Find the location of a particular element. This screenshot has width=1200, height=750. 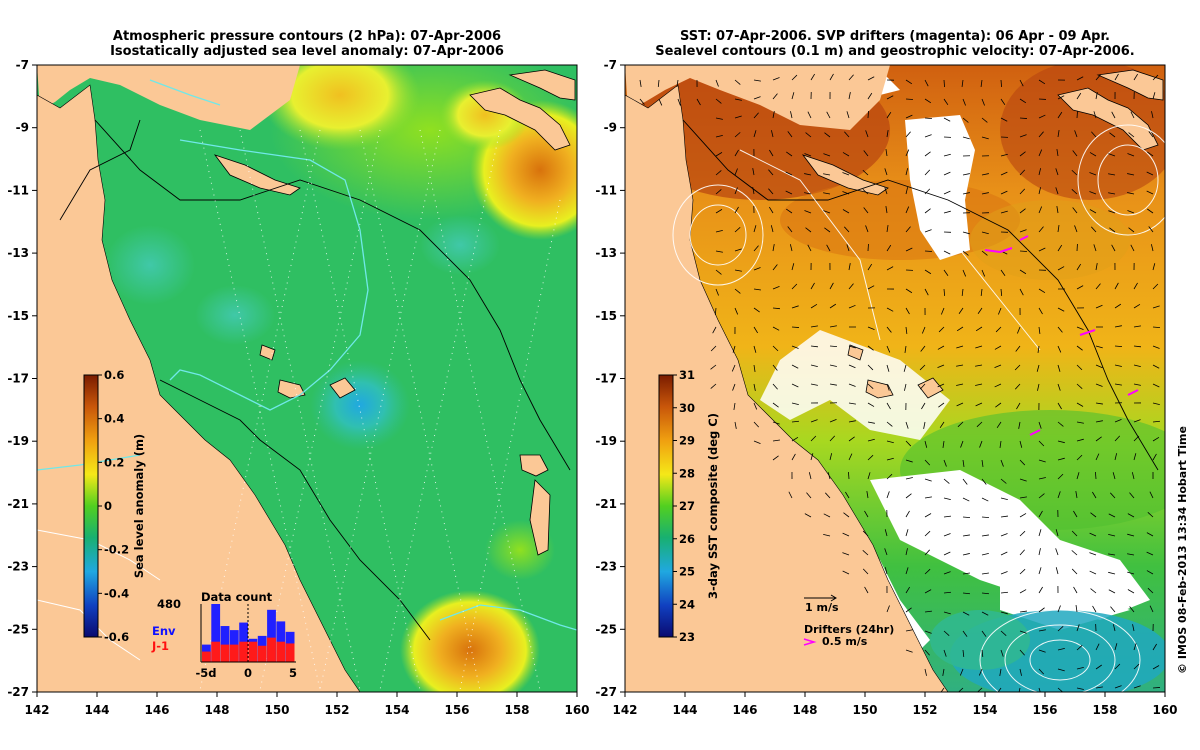

data-count-bars is located at coordinates (248, 633).